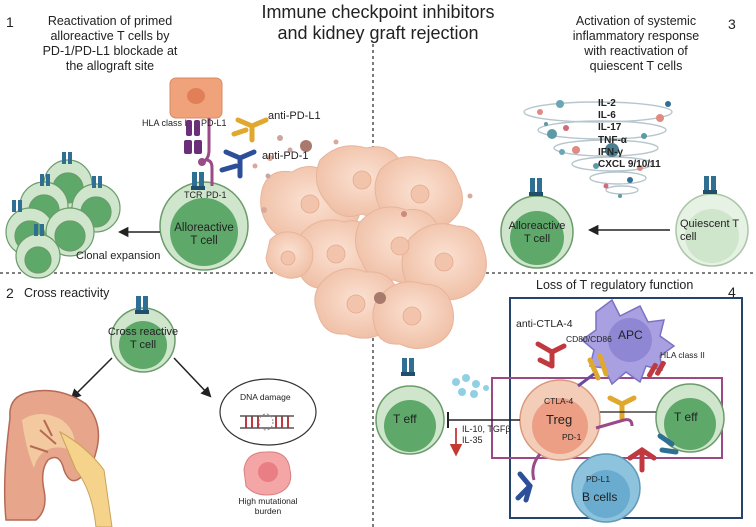 This screenshot has width=756, height=527. I want to click on debris-particles, so click(362, 221).